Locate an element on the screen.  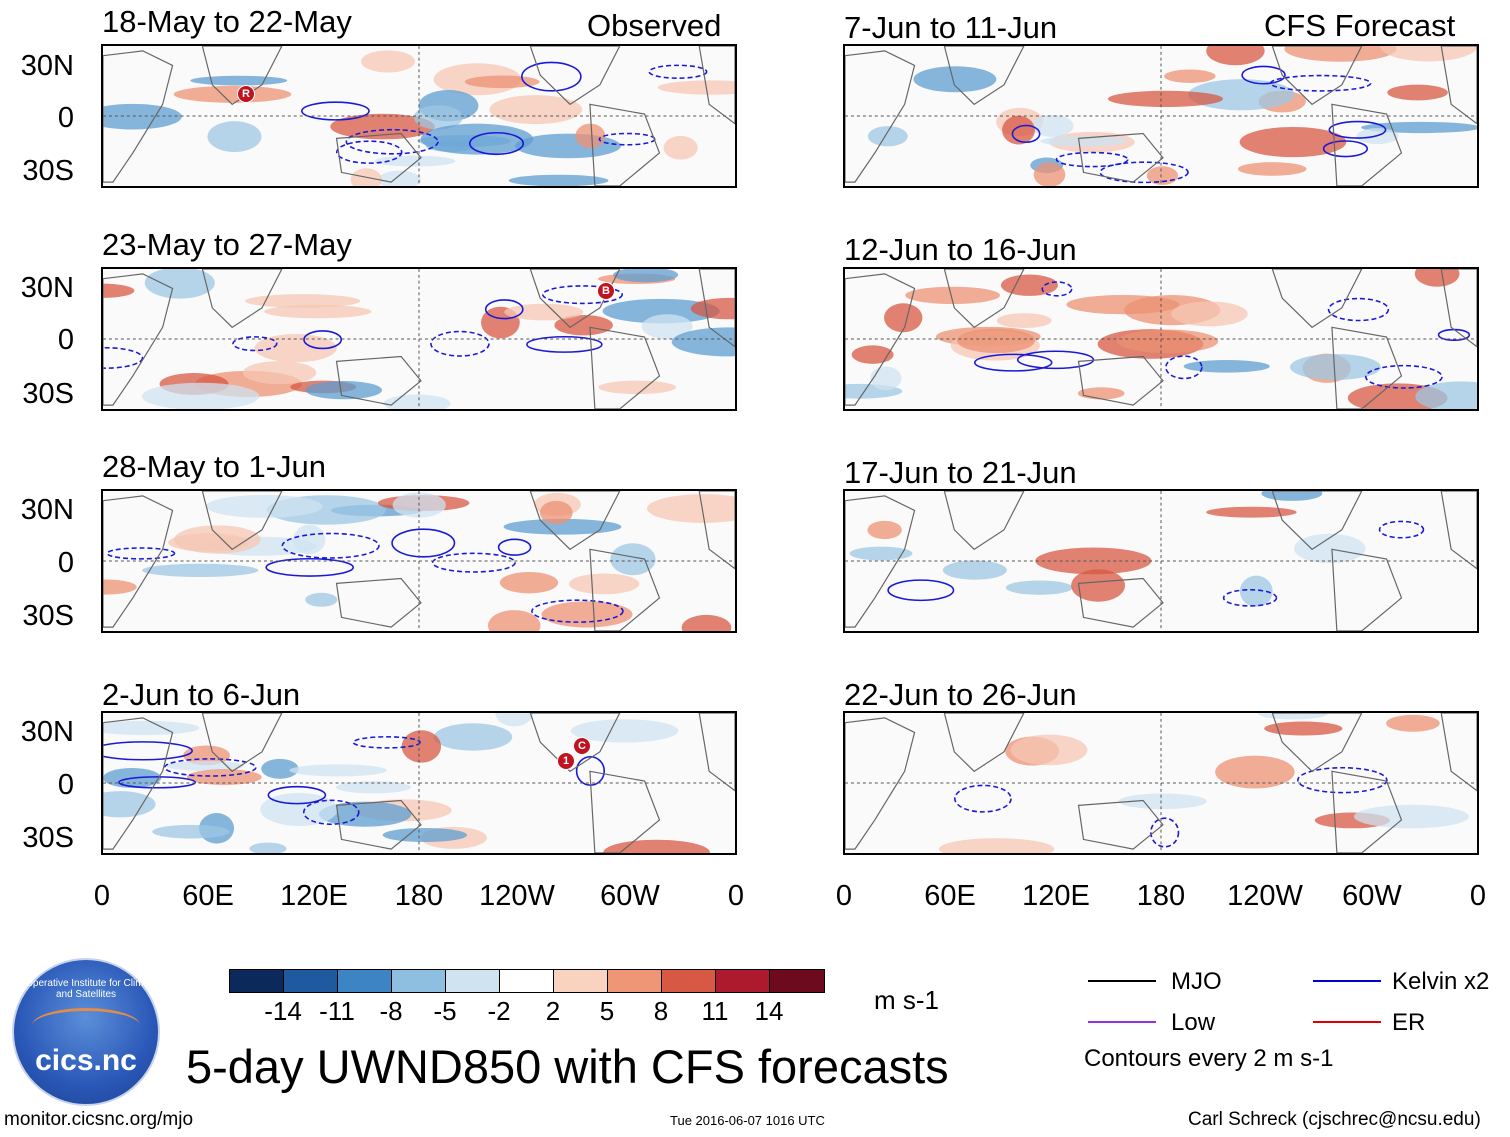
observed-label: Observed is located at coordinates (654, 25).